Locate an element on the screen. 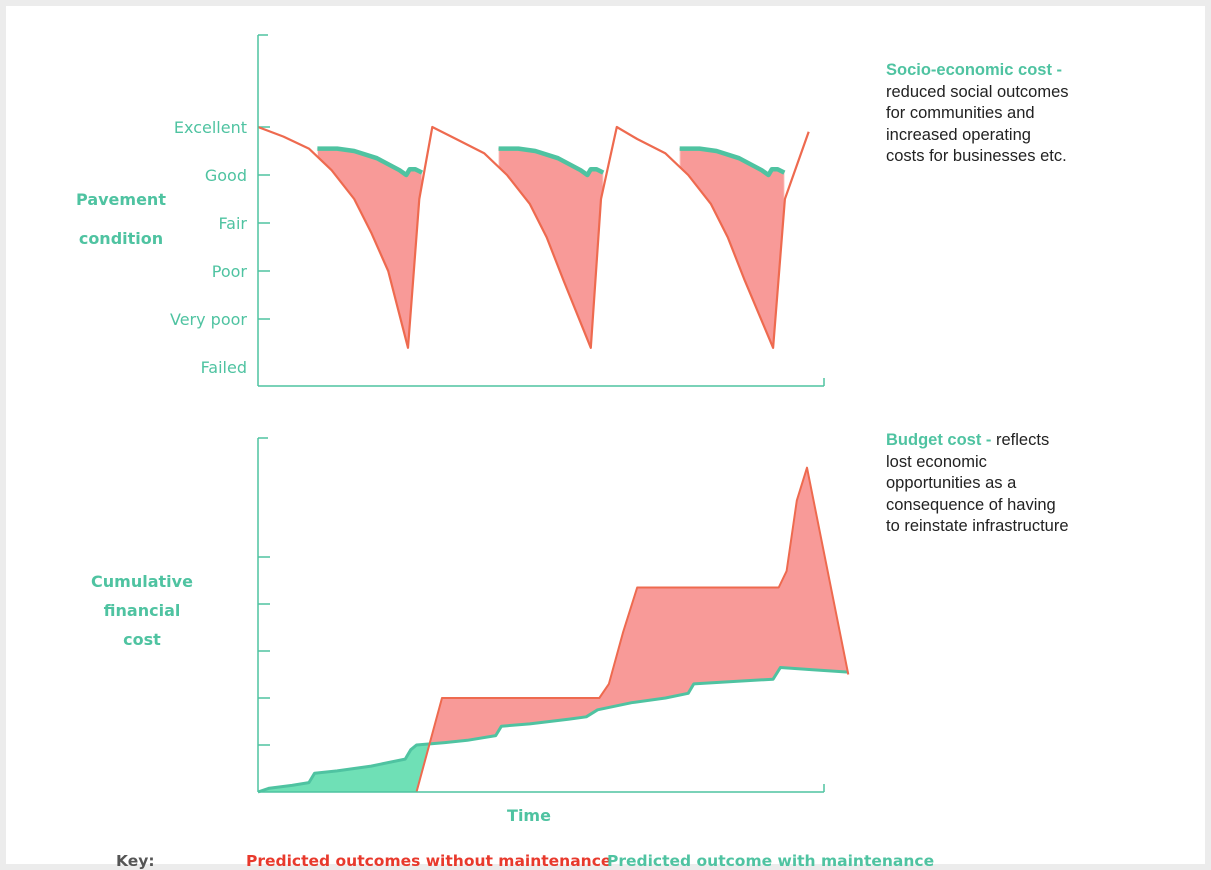 This screenshot has width=1211, height=870. budget-cost-heading: Budget cost - reflects is located at coordinates (977, 441).